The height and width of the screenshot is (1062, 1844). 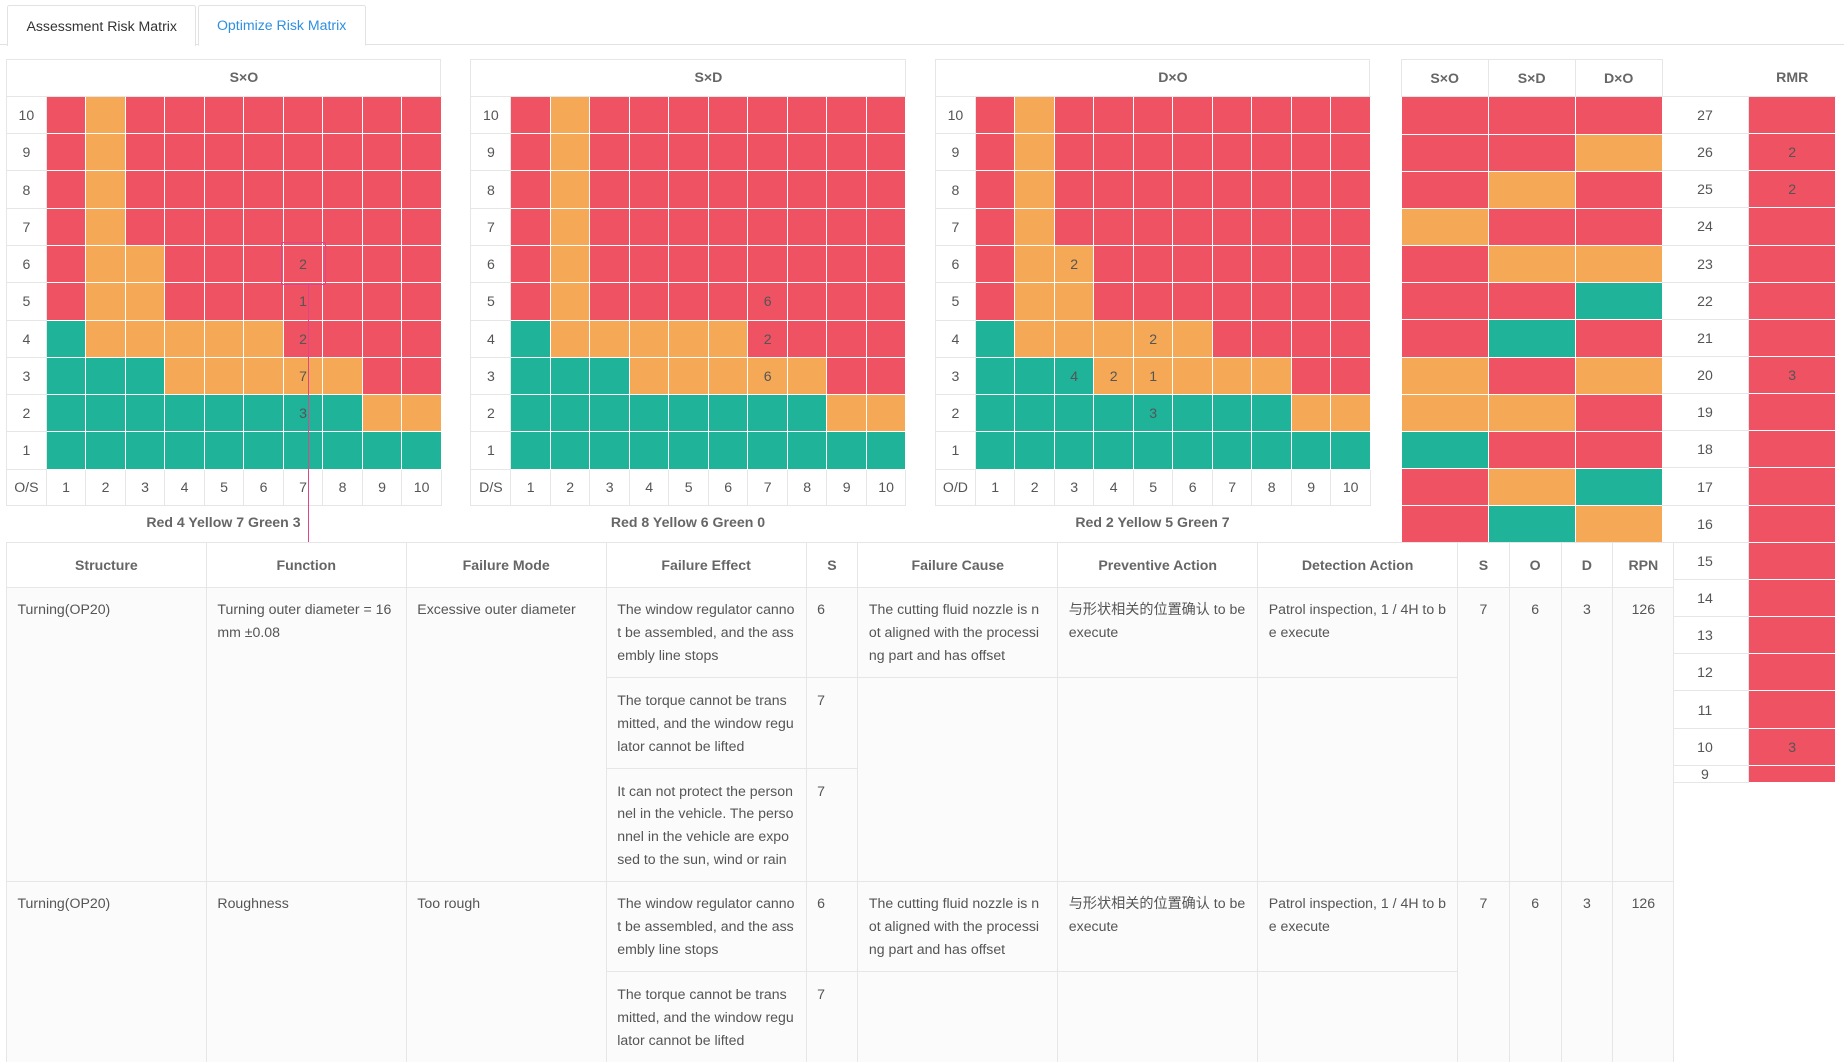 I want to click on matrix-cell: 3, so click(x=1153, y=413).